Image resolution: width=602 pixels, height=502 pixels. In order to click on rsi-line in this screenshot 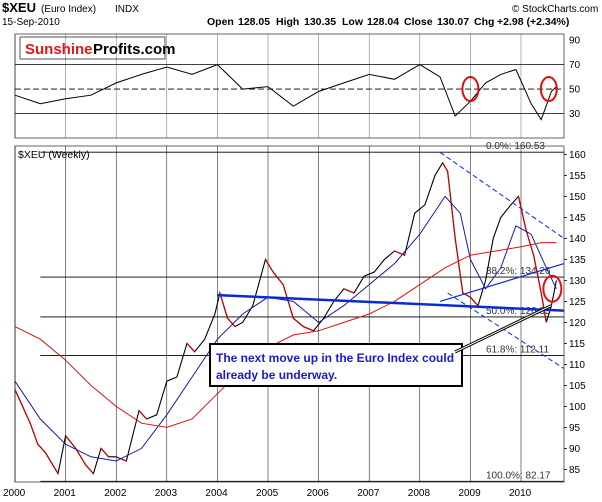, I will do `click(285, 92)`.